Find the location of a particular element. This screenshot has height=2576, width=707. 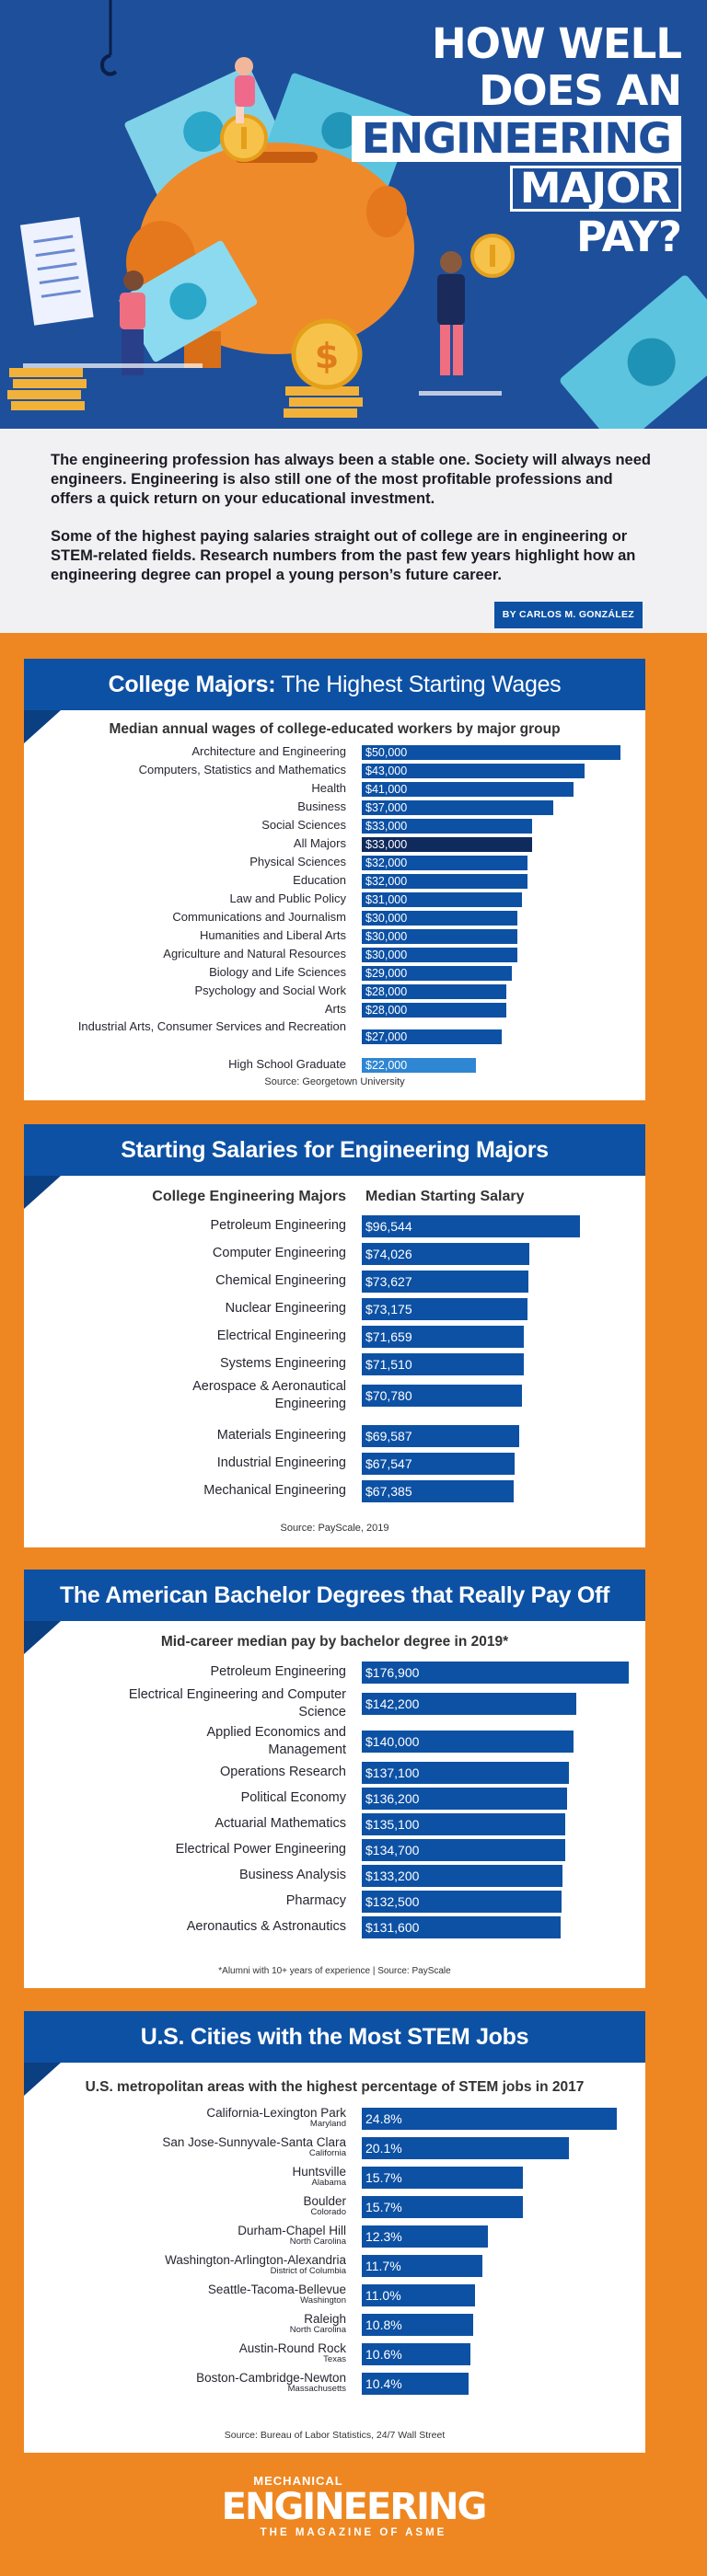

chart-row: Systems Engineering $71,510 is located at coordinates (334, 1364).